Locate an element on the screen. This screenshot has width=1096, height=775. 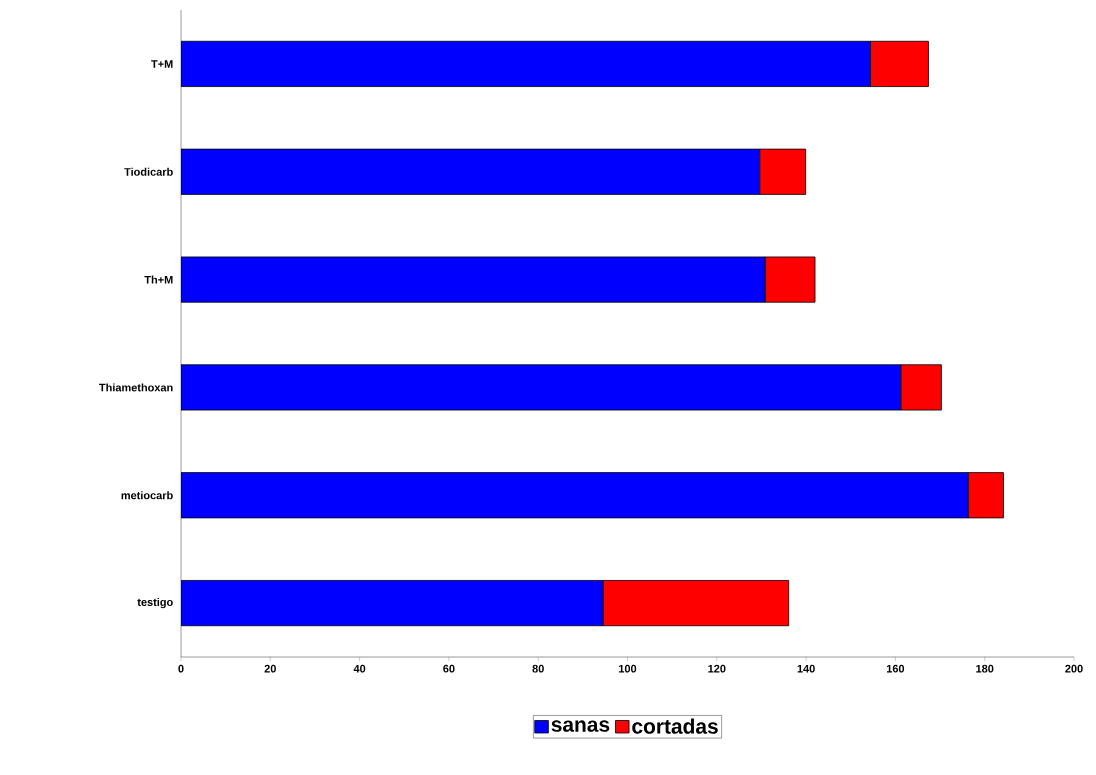
y-tick-label: testigo is located at coordinates (155, 603).